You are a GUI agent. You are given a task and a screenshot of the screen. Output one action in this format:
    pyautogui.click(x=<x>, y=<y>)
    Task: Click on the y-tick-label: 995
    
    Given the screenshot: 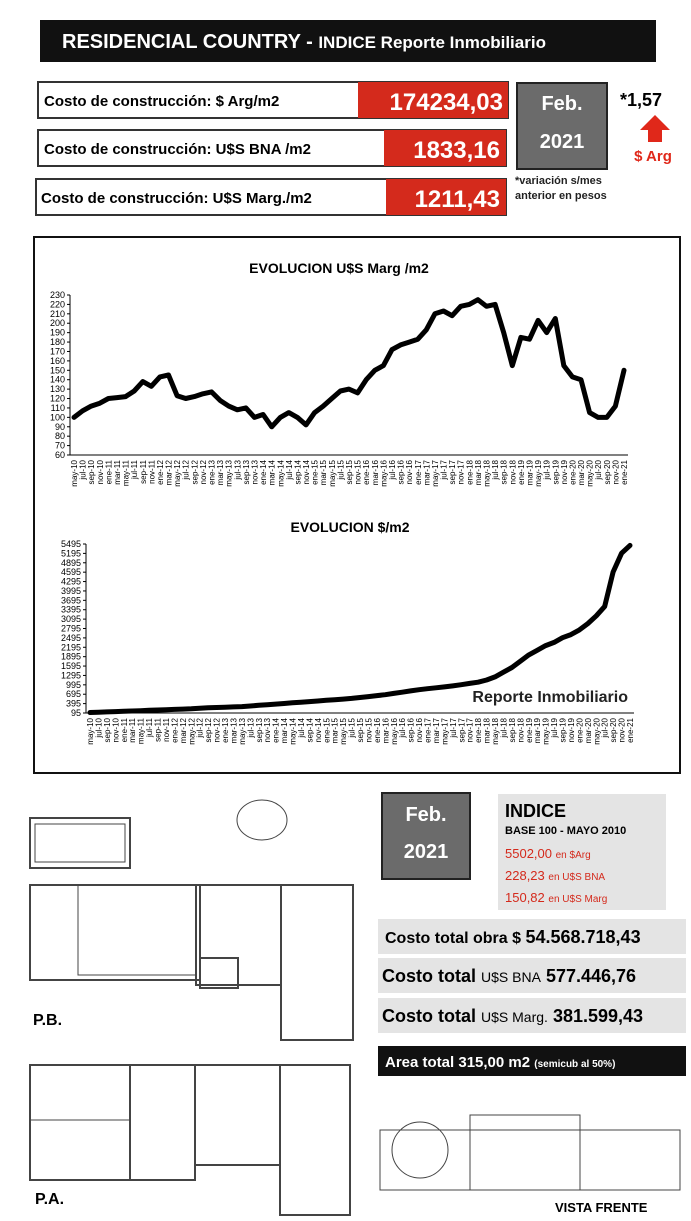 What is the action you would take?
    pyautogui.click(x=73, y=685)
    